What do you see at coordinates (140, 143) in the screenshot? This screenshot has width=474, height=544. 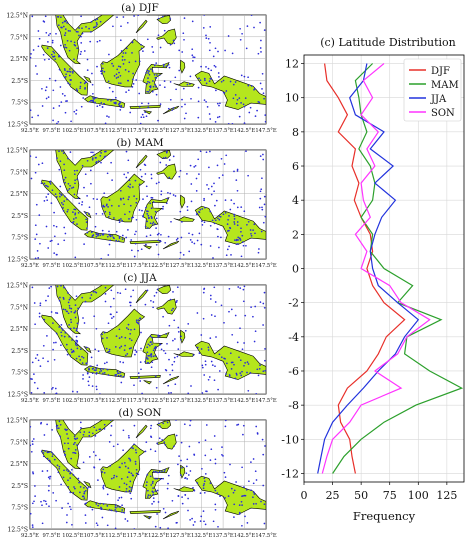 I see `map-title: (b) MAM` at bounding box center [140, 143].